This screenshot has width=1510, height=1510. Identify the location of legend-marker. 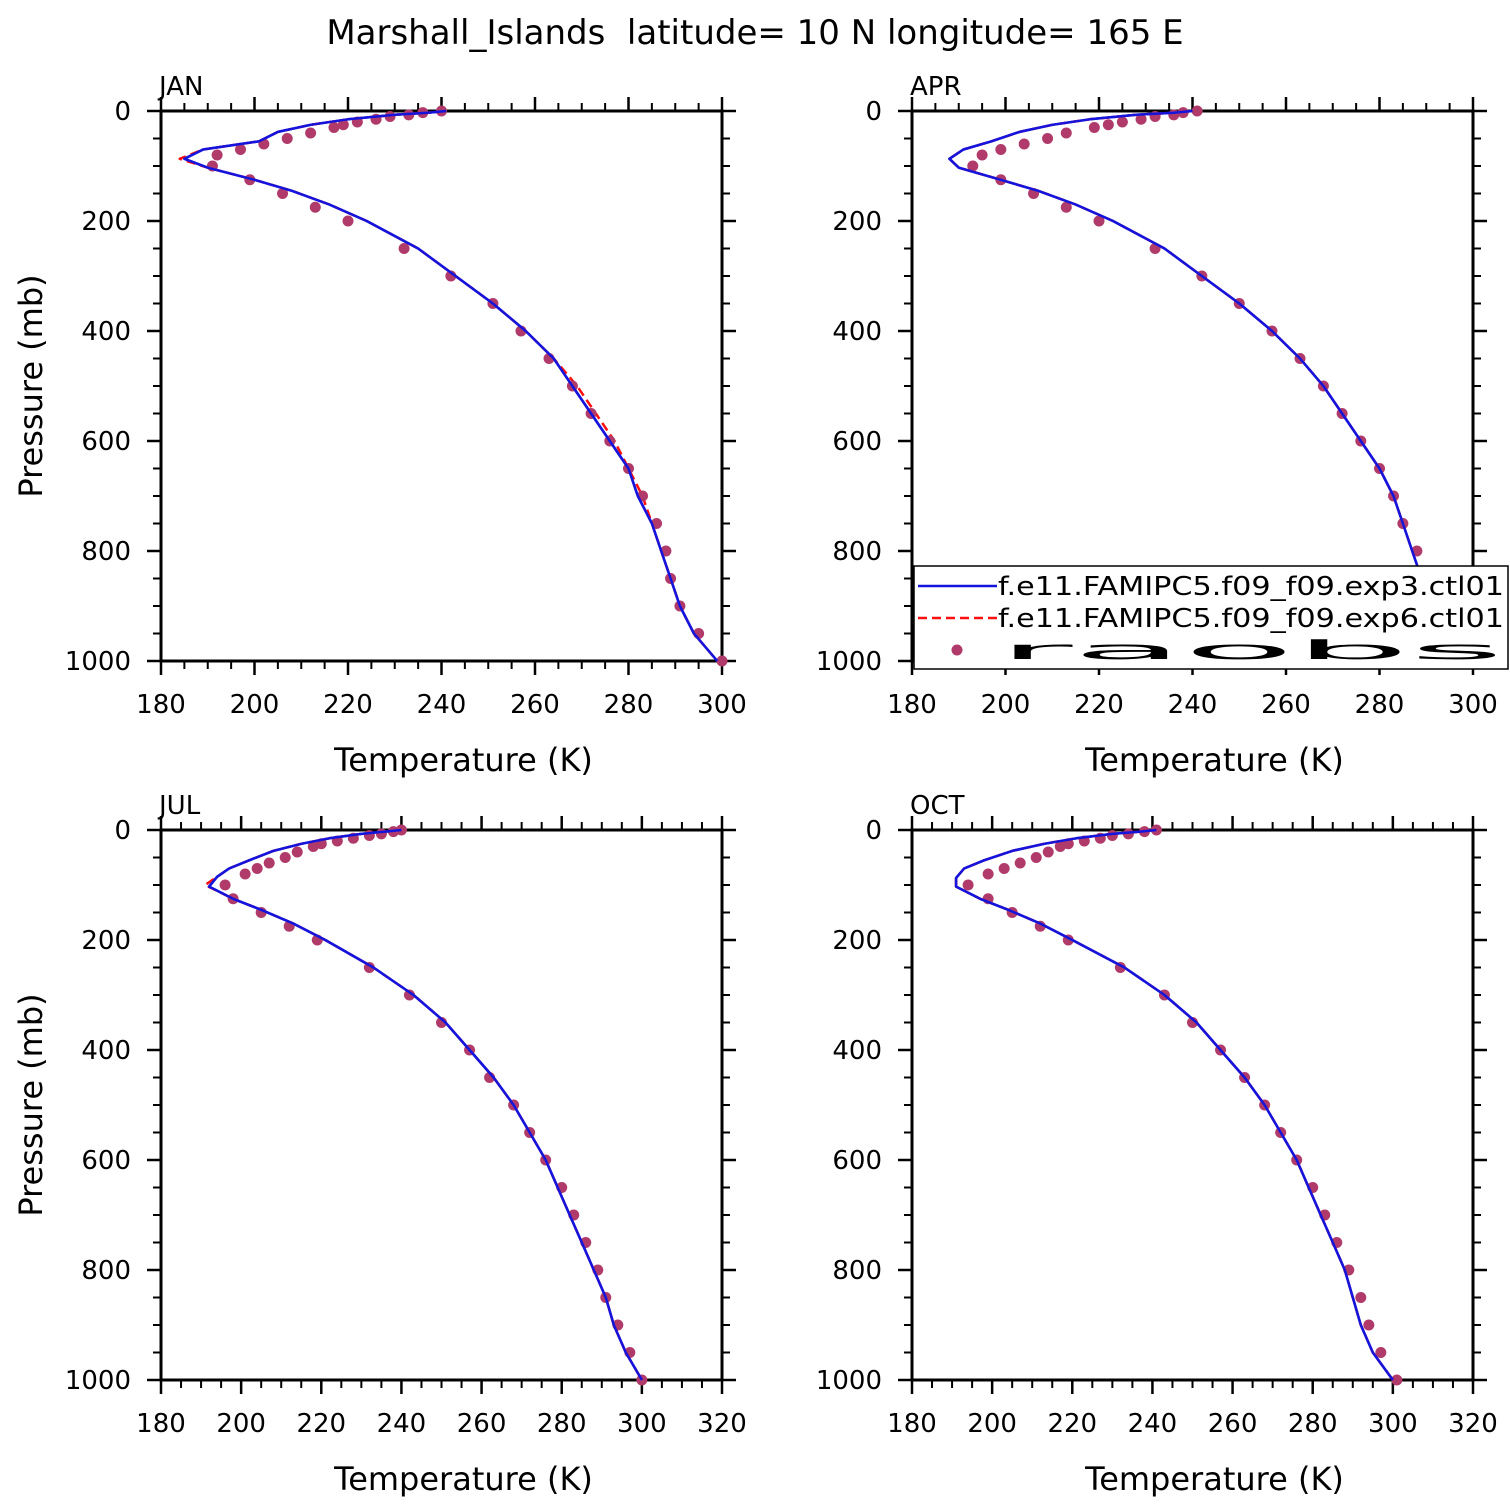
(957, 650).